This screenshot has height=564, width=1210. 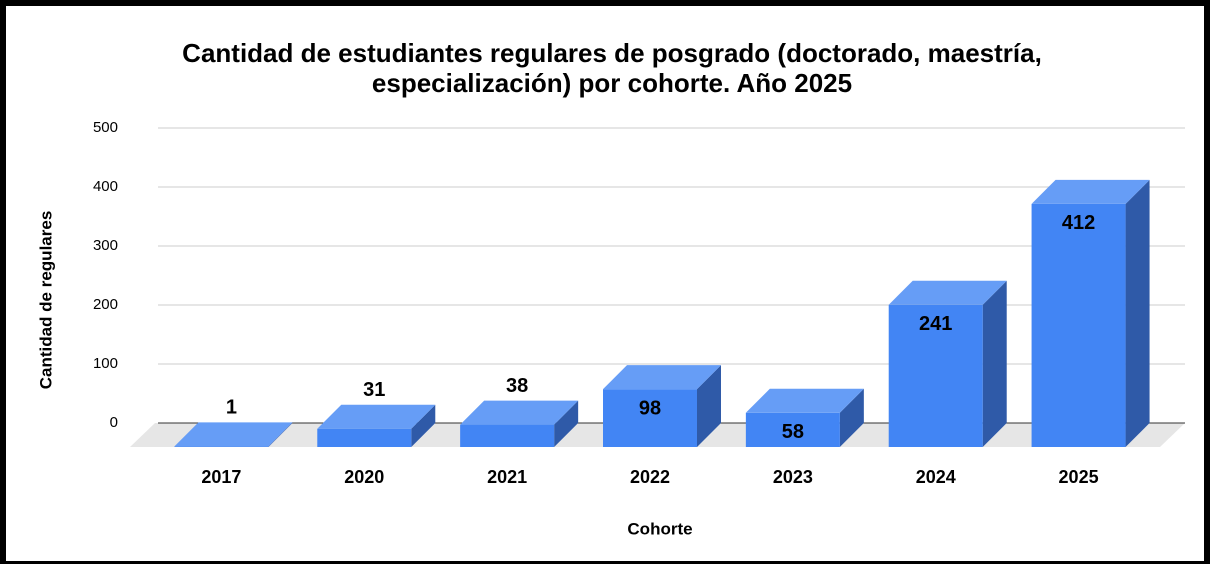 What do you see at coordinates (231, 408) in the screenshot?
I see `value-label: 1` at bounding box center [231, 408].